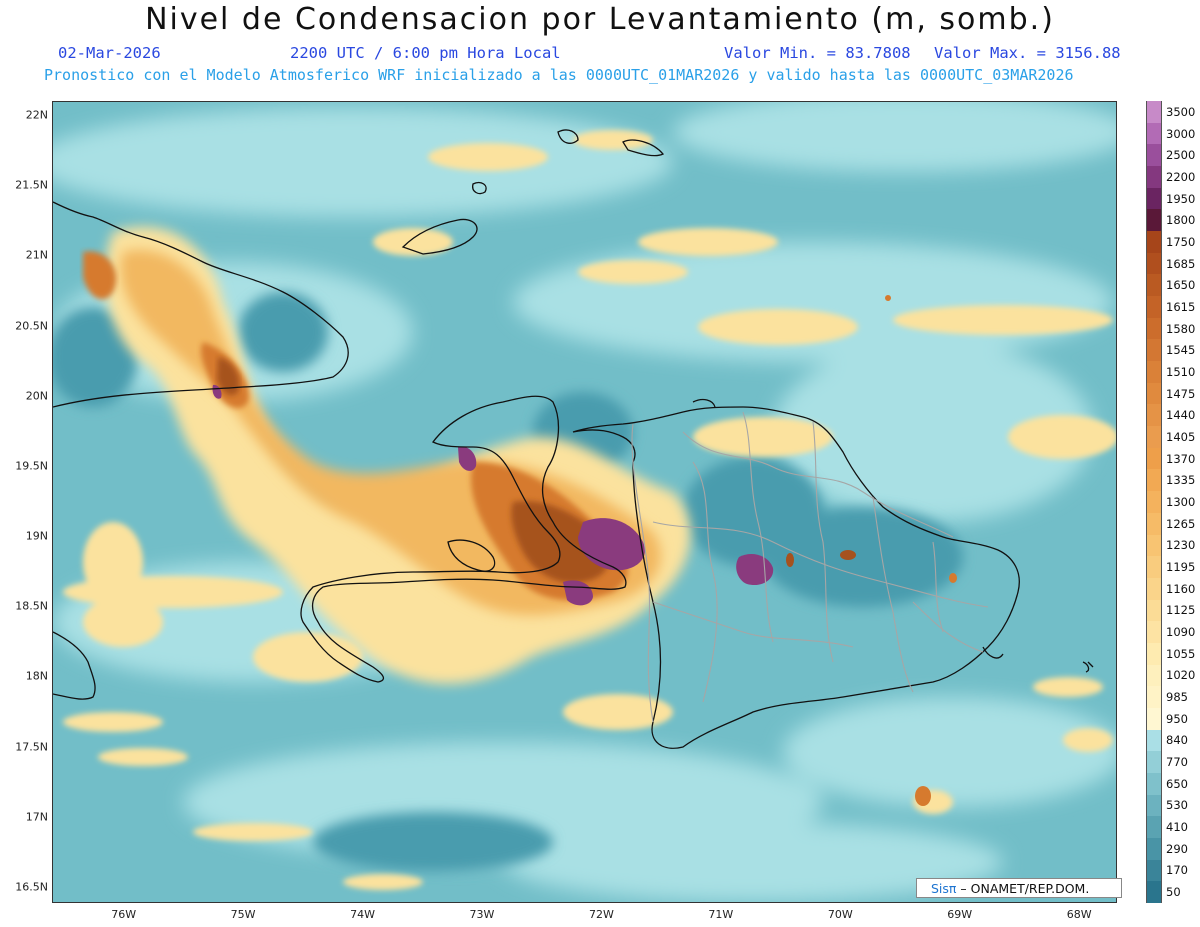  What do you see at coordinates (1023, 888) in the screenshot?
I see `credit-text: – ONAMET/REP.DOM.` at bounding box center [1023, 888].